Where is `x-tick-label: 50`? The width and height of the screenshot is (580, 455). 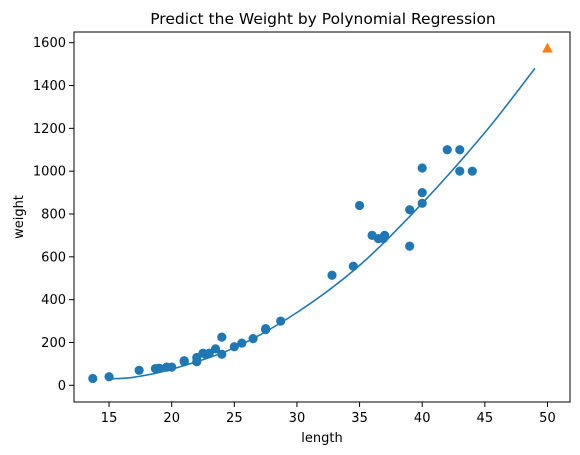 x-tick-label: 50 is located at coordinates (547, 418).